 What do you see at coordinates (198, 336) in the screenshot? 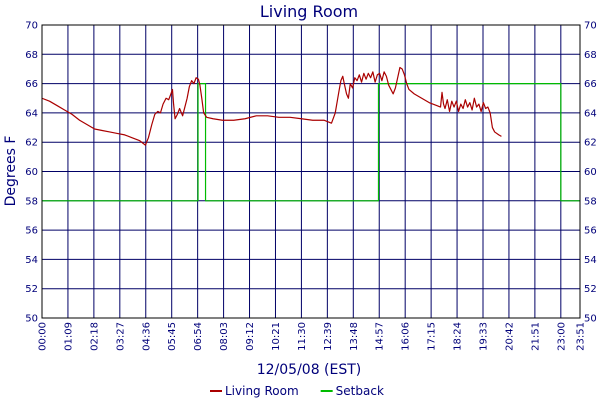
I see `x-tick-label: 06:54` at bounding box center [198, 336].